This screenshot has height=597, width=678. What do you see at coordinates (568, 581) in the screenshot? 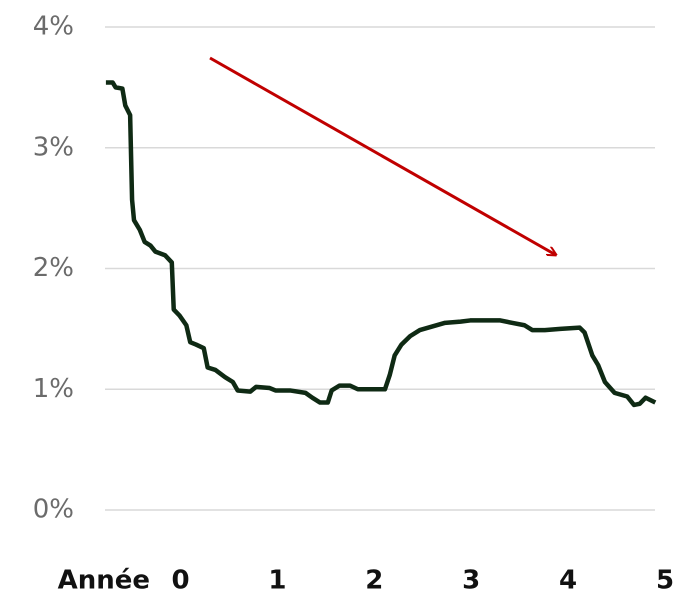
I see `x-tick-label: 4` at bounding box center [568, 581].